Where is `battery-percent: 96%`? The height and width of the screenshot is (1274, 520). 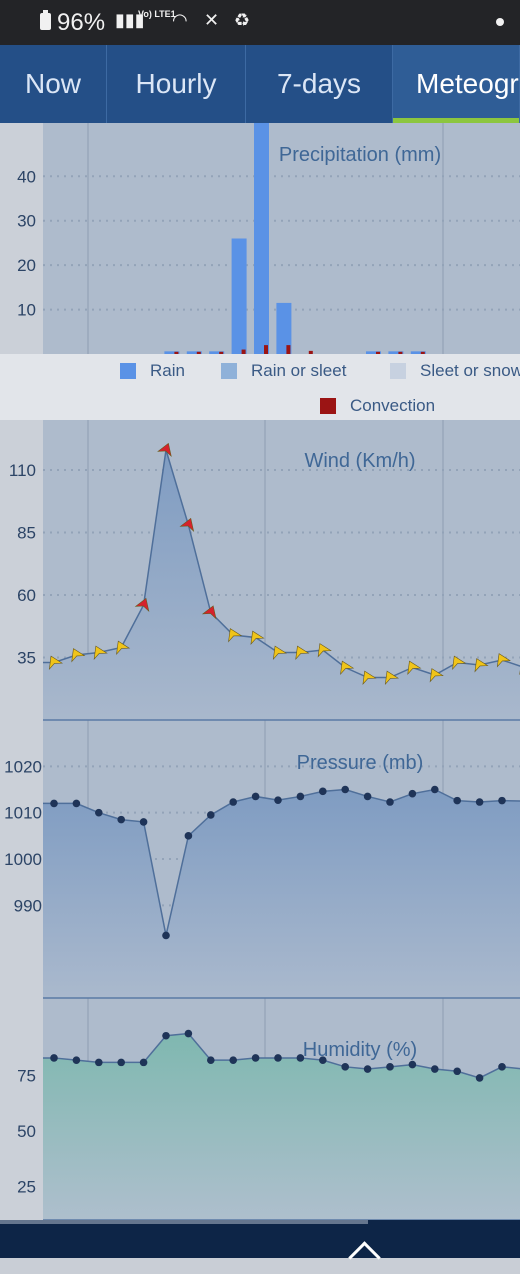
battery-percent: 96% is located at coordinates (81, 22).